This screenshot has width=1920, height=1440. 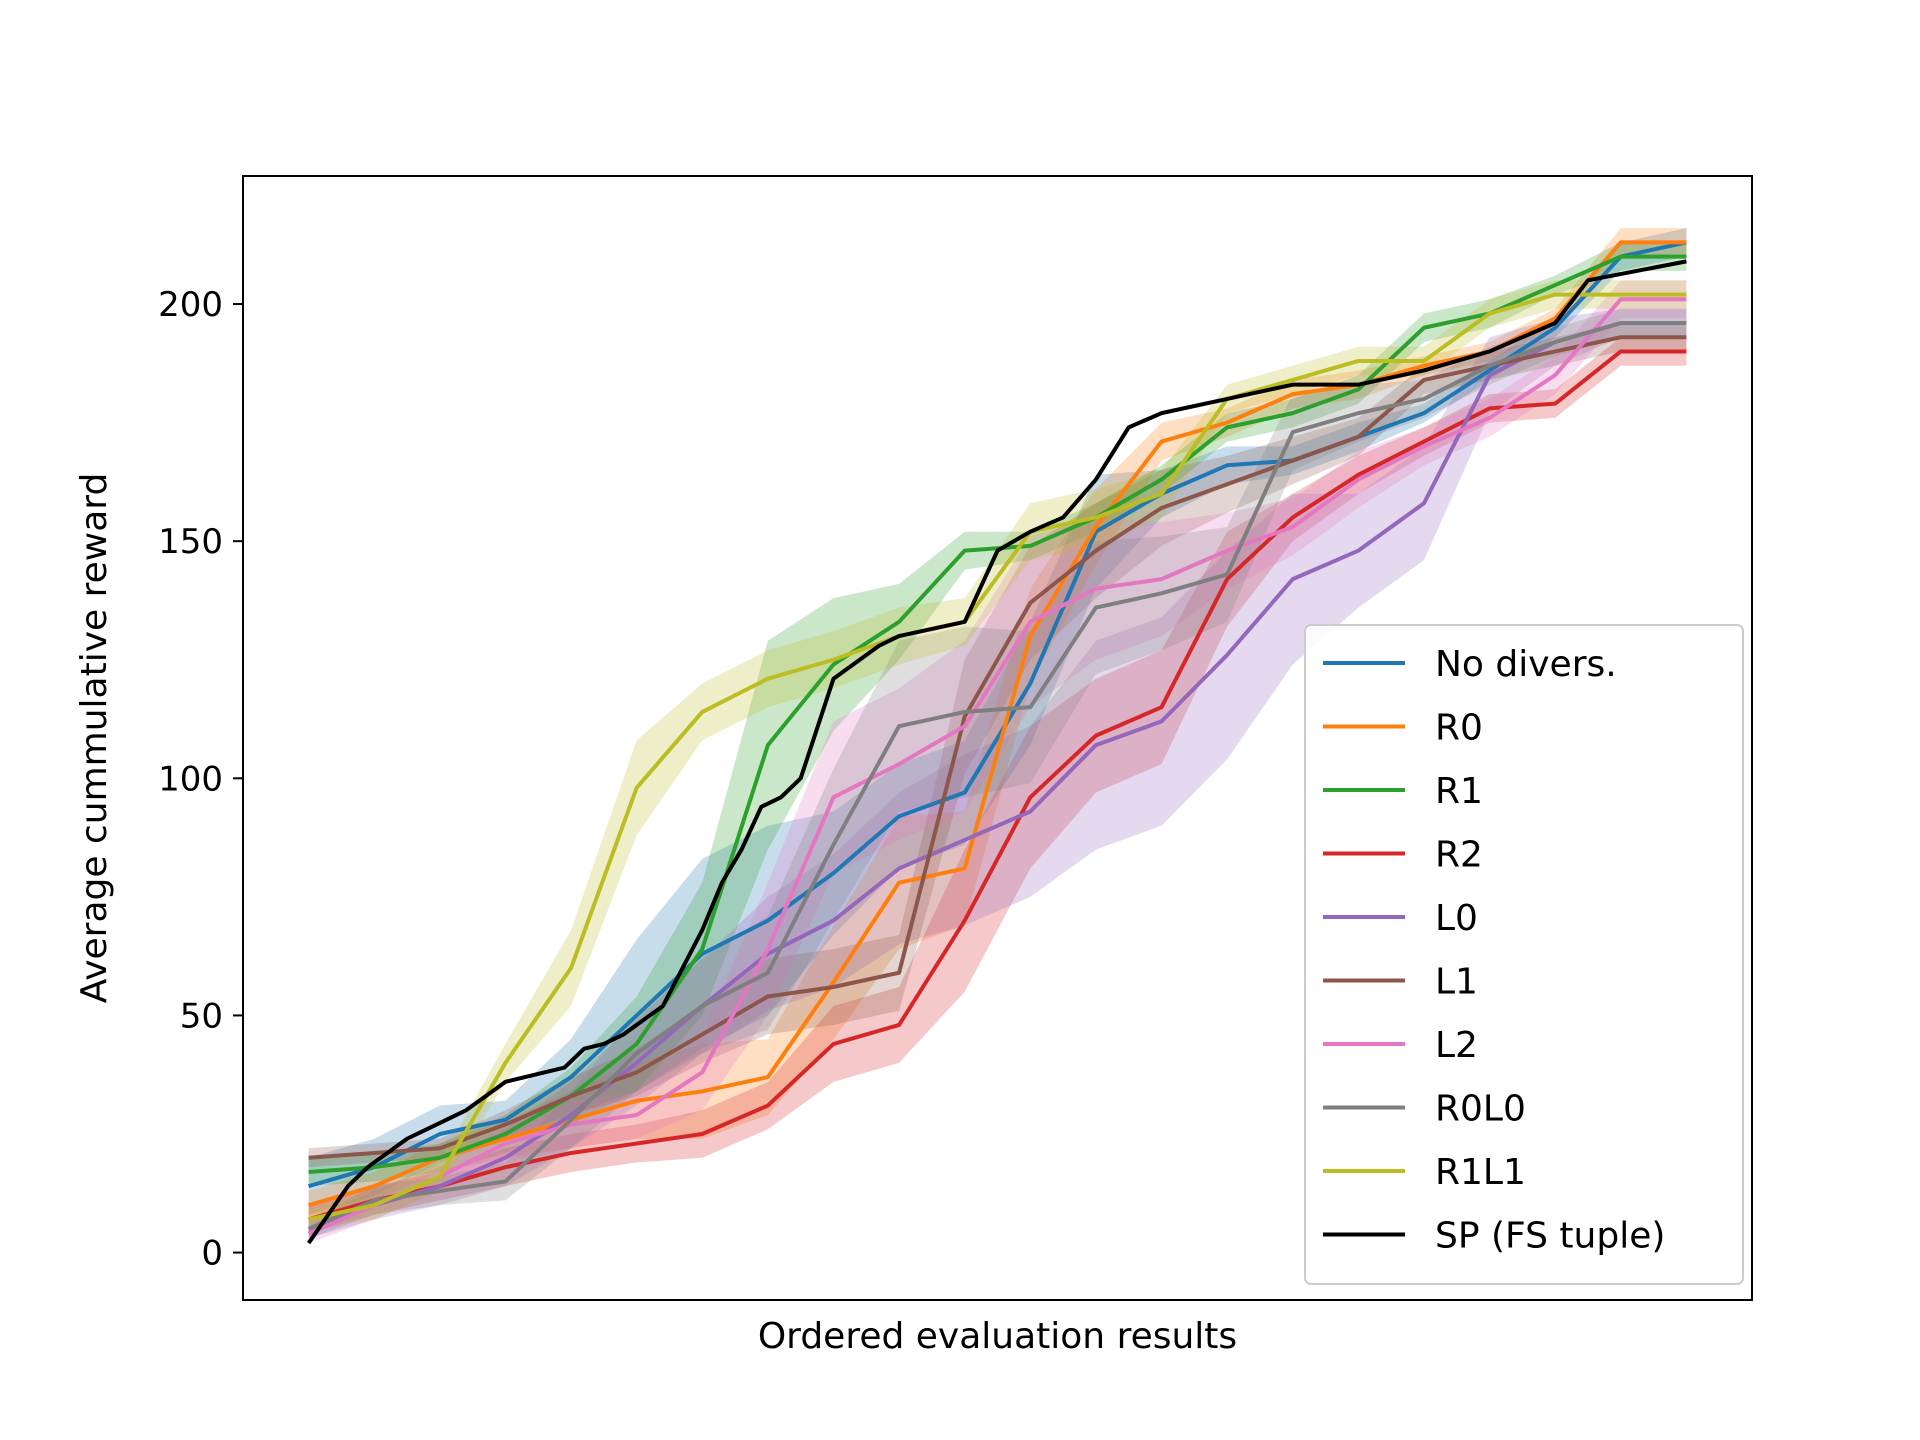 What do you see at coordinates (1459, 855) in the screenshot?
I see `legend-label-3: R2` at bounding box center [1459, 855].